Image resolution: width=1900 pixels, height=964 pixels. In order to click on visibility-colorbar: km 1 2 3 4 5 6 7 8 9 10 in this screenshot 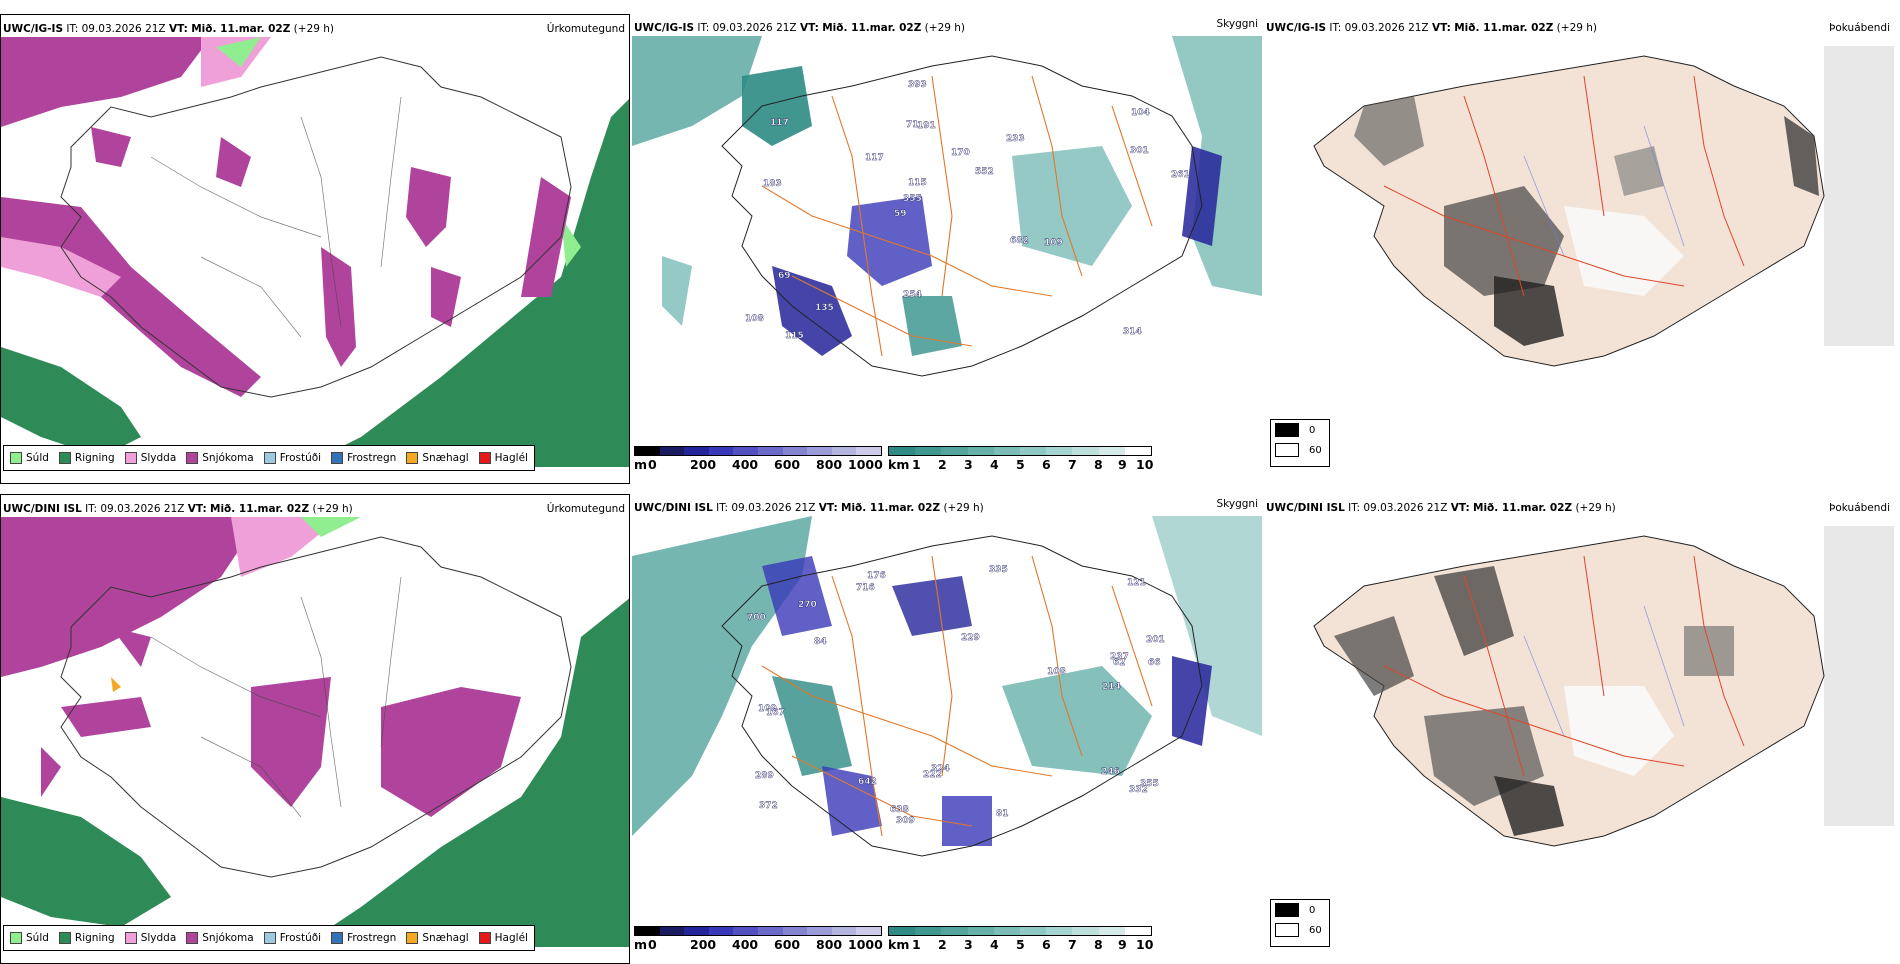, I will do `click(1020, 461)`.